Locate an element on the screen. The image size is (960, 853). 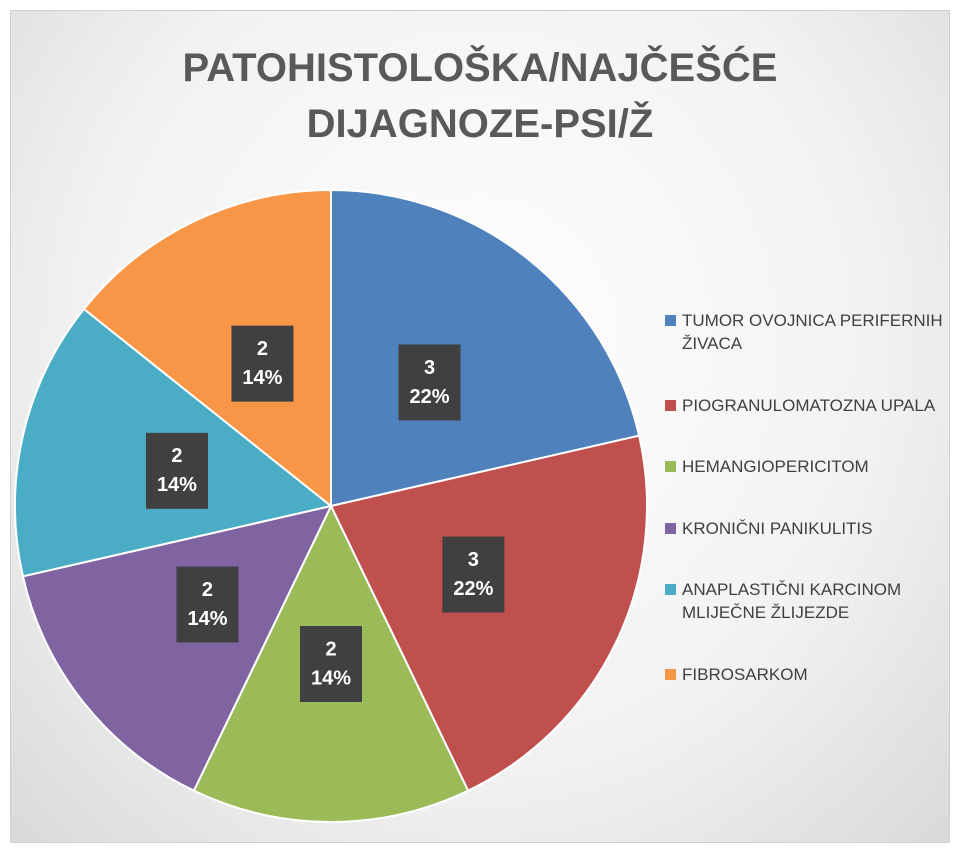
legend-entry: HEMANGIOPERICITOM is located at coordinates (805, 466).